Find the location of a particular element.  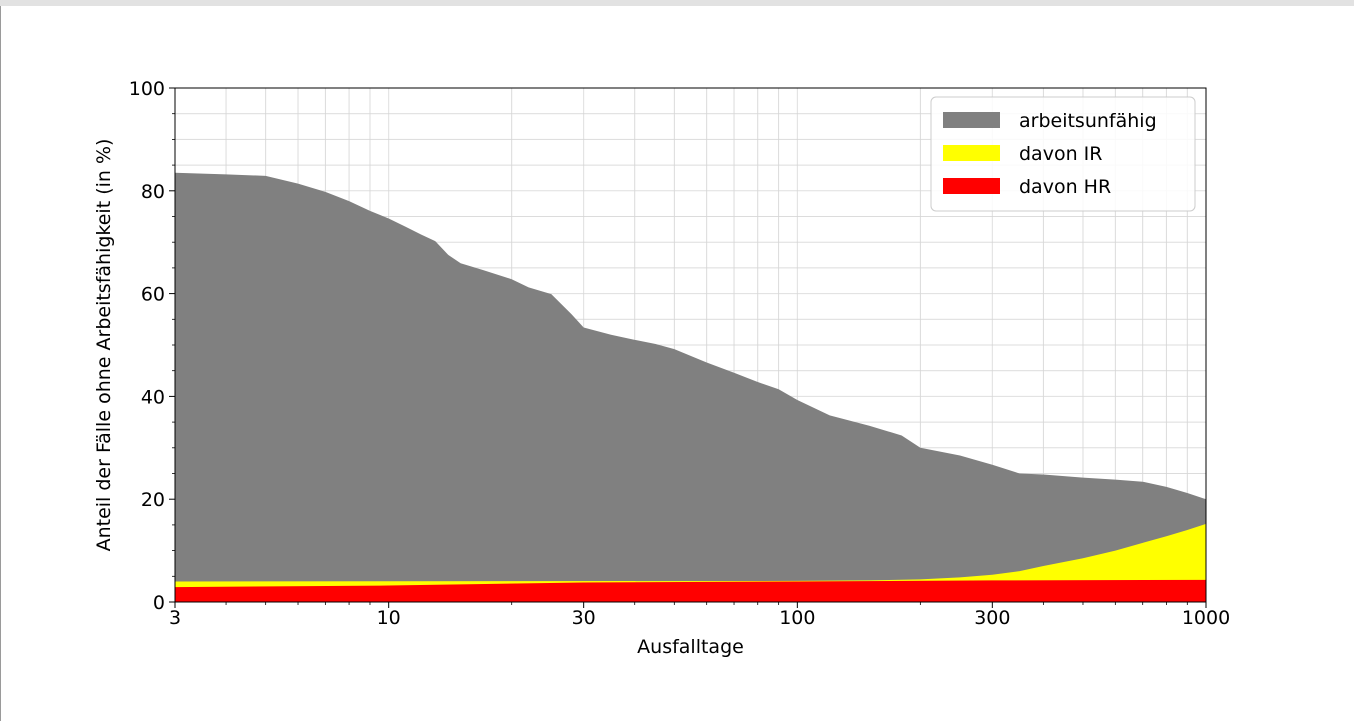

y-tick-label: 20 is located at coordinates (153, 500).